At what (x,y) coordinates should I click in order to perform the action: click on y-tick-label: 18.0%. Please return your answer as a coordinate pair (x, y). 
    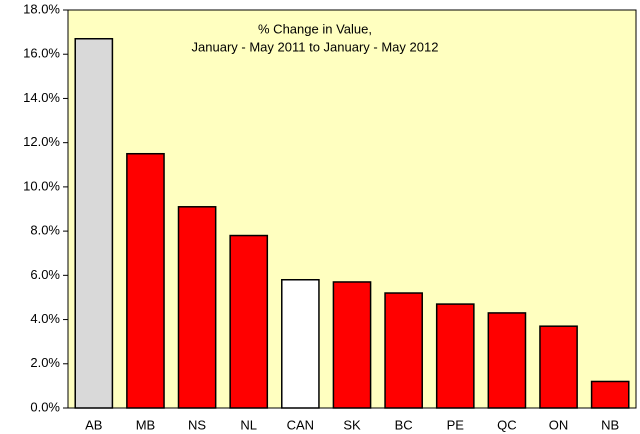
    Looking at the image, I should click on (41, 8).